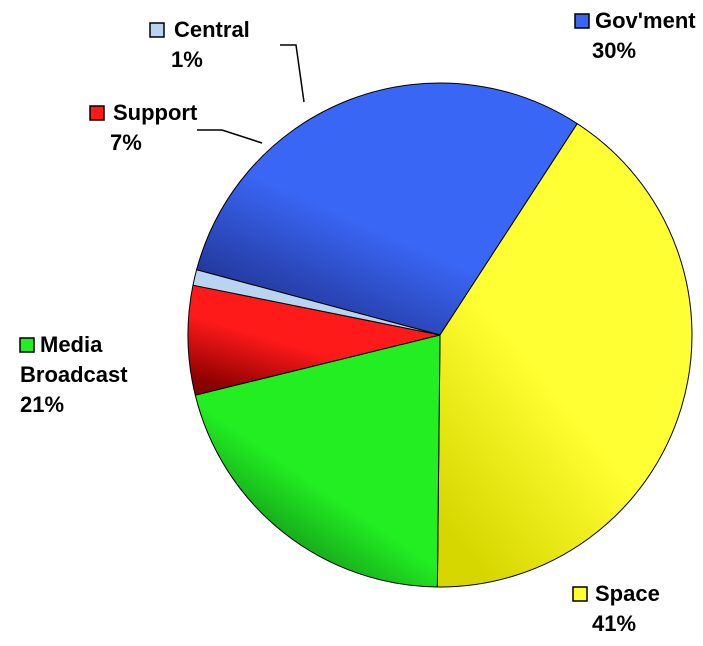 The width and height of the screenshot is (703, 646). Describe the element at coordinates (580, 594) in the screenshot. I see `legend-swatch-space` at that location.